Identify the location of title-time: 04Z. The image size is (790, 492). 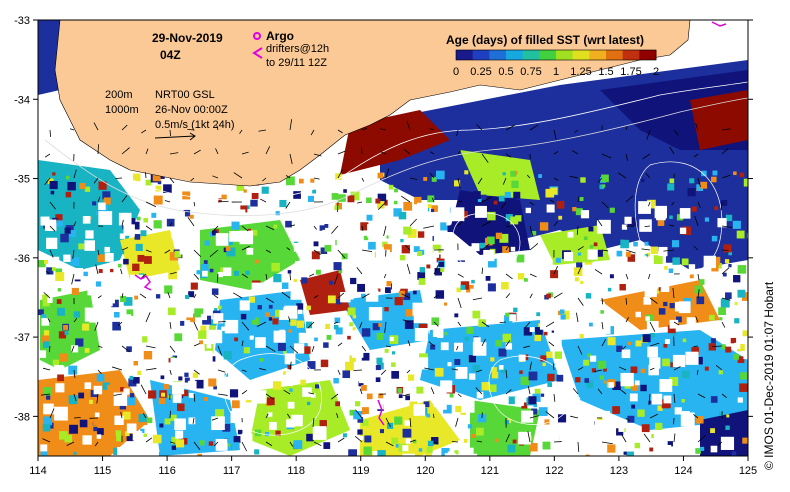
(170, 55).